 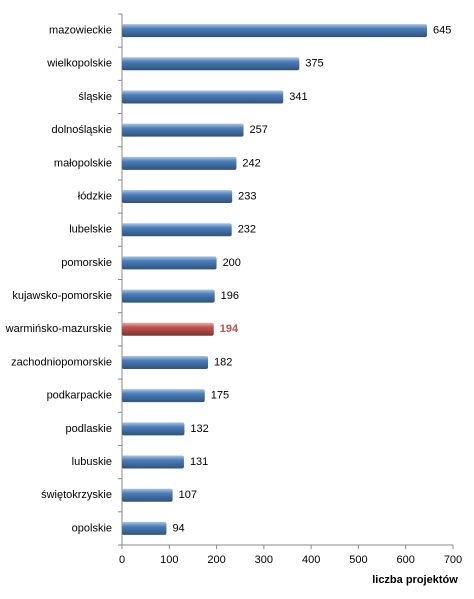 I want to click on y-tick-label: zachodniopomorskie, so click(x=61, y=362).